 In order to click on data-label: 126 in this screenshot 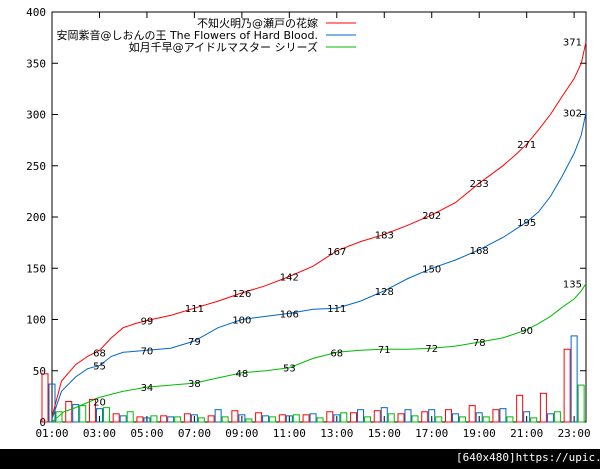, I will do `click(241, 294)`.